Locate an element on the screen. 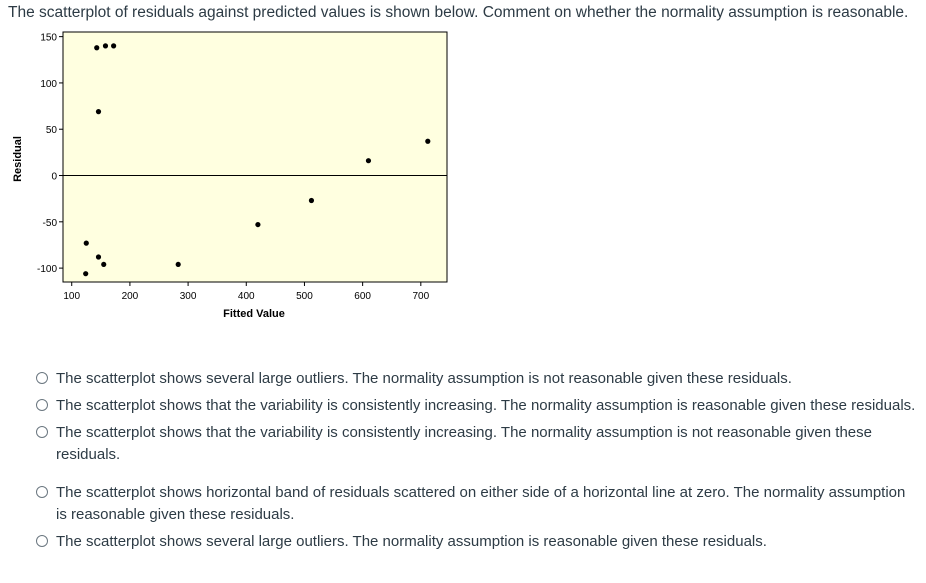  y-tick-label: -100 is located at coordinates (47, 269).